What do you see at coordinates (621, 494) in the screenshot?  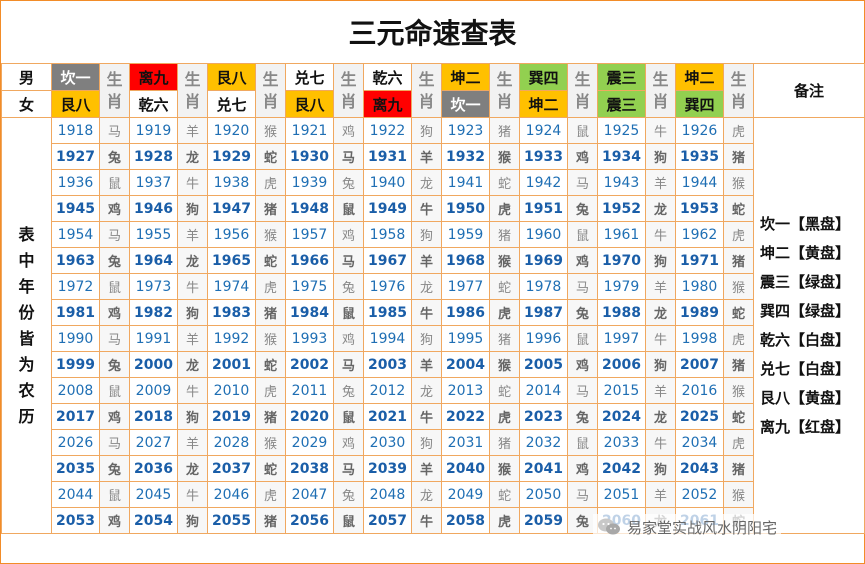 I see `year-cell: 2051` at bounding box center [621, 494].